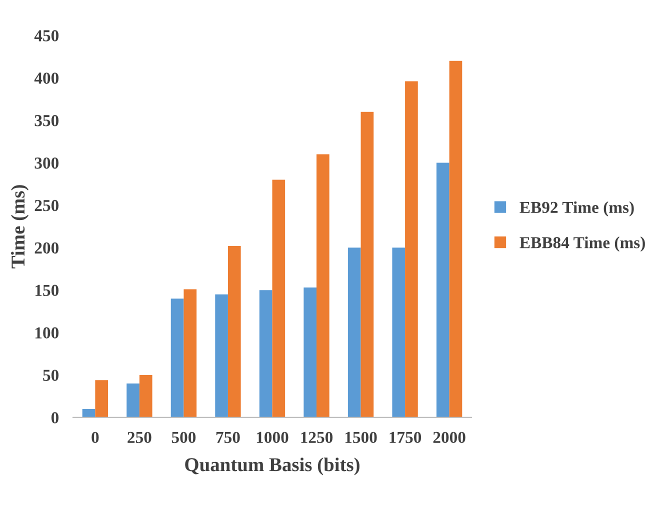 The image size is (664, 506). What do you see at coordinates (47, 332) in the screenshot?
I see `y-tick-label: 100` at bounding box center [47, 332].